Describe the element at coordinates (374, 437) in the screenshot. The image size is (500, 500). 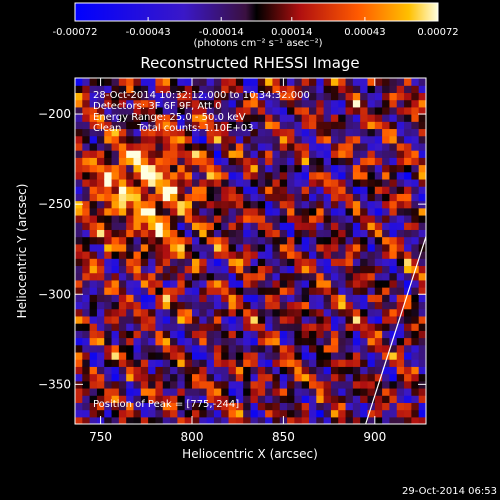
I see `x-tick-label: 900` at that location.